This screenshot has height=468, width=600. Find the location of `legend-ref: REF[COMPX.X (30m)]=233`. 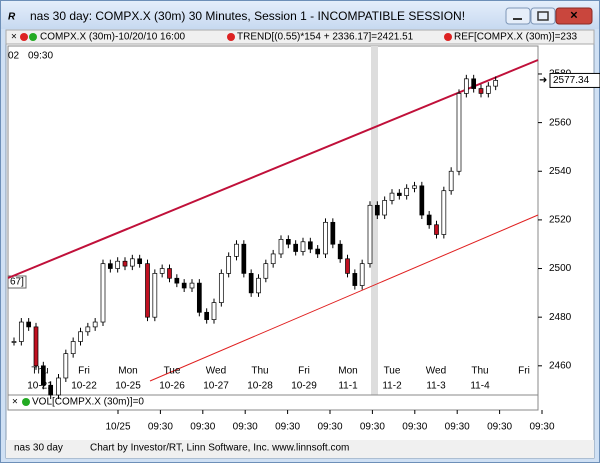

legend-ref: REF[COMPX.X (30m)]=233 is located at coordinates (516, 37).